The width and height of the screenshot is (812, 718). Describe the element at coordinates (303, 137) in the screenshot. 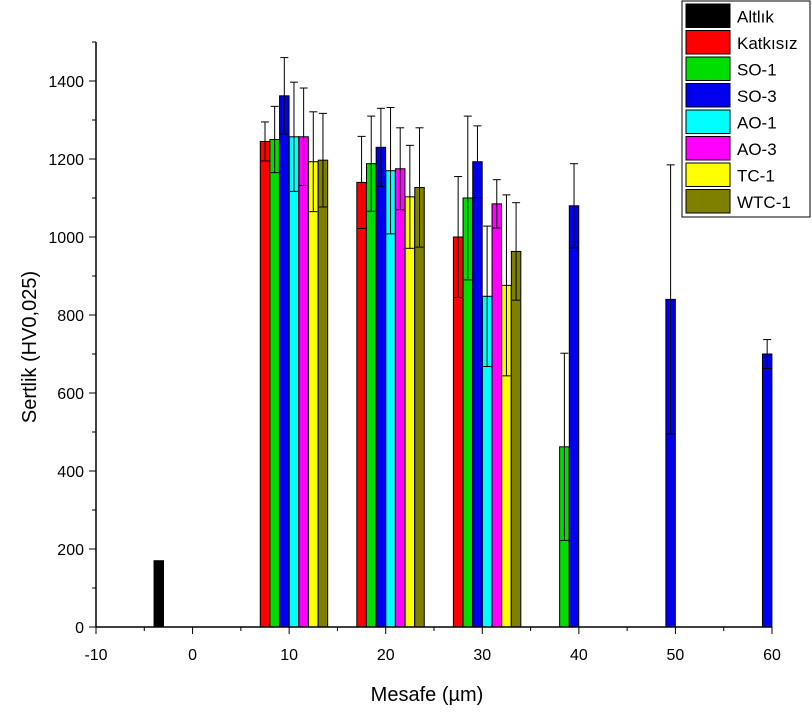

I see `error-bar-AO-3-11.5` at that location.